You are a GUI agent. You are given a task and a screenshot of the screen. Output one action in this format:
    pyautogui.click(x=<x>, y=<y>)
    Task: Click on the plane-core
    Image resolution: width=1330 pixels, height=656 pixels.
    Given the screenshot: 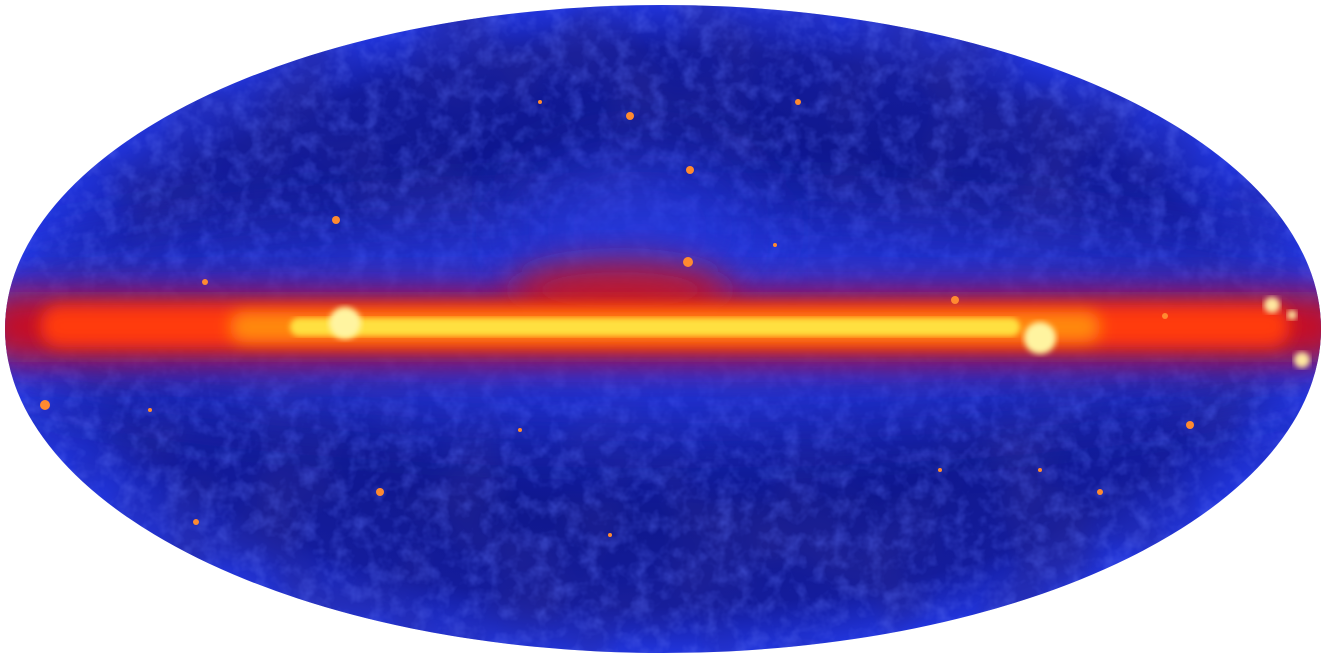 What is the action you would take?
    pyautogui.click(x=655, y=327)
    